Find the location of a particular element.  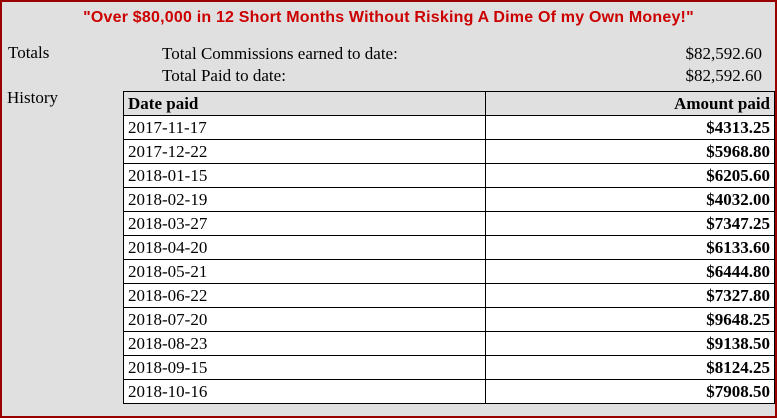

table-row: 2018-09-15 $8124.25 is located at coordinates (449, 367).